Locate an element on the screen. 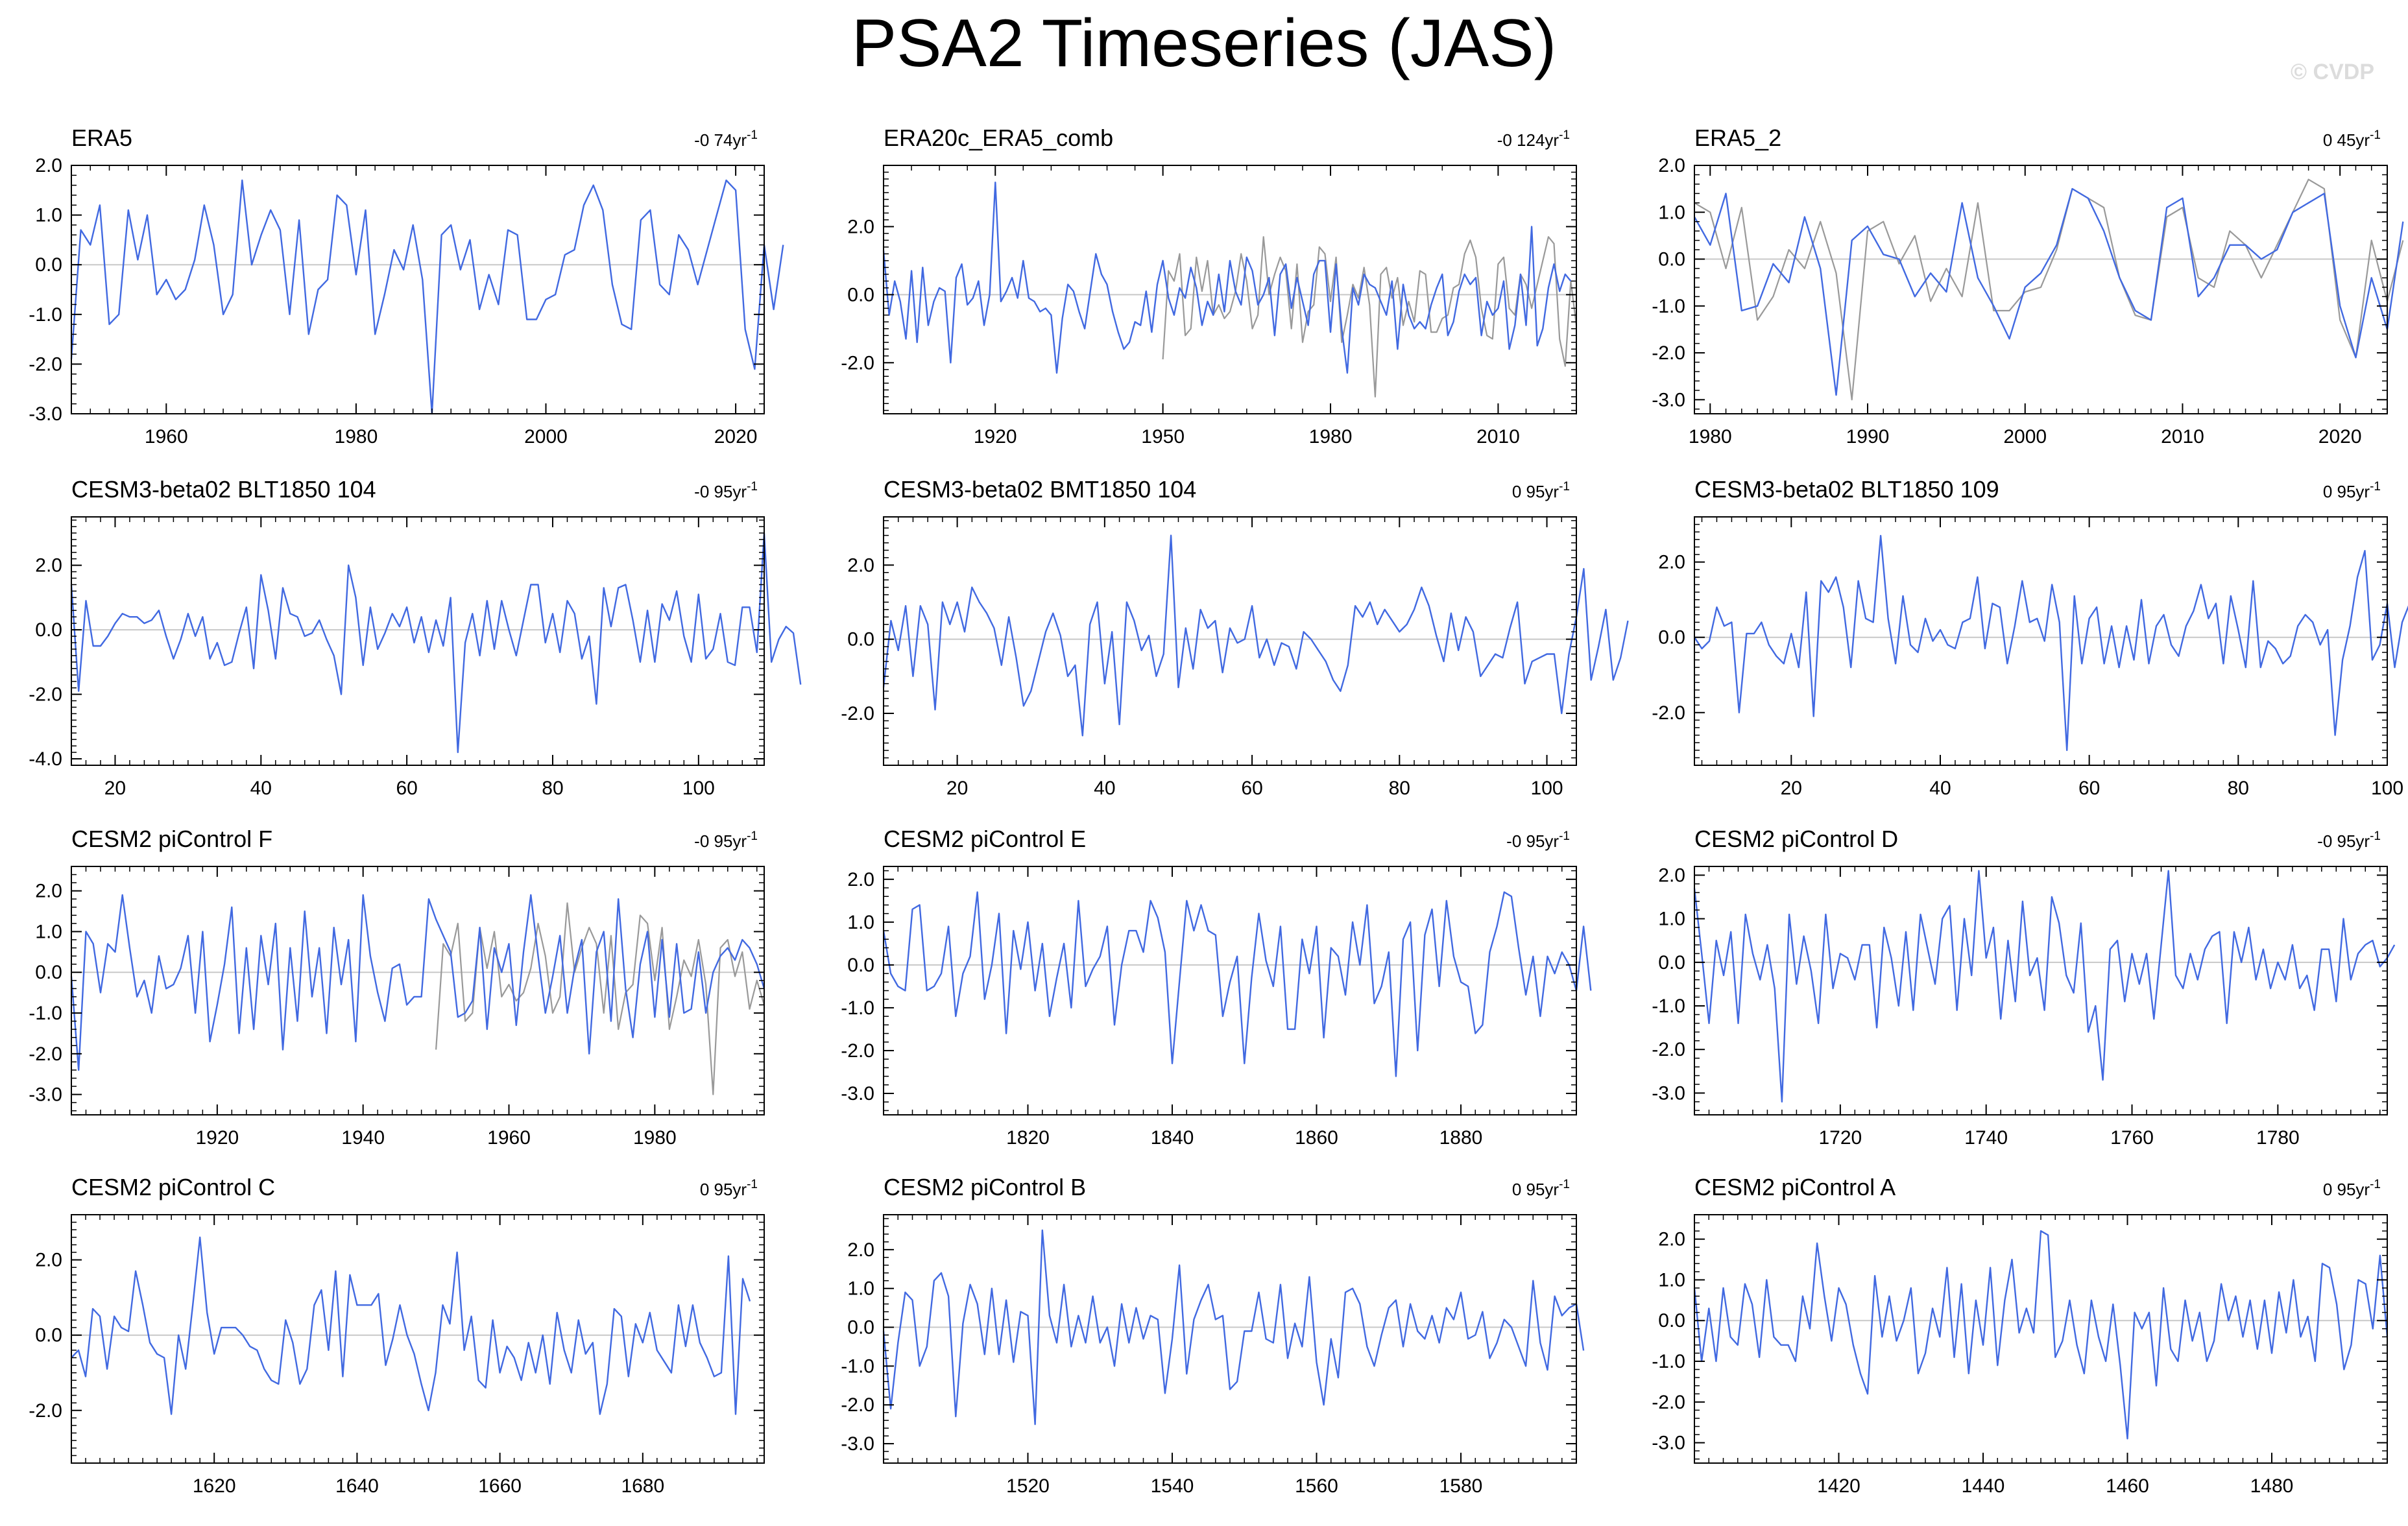 The height and width of the screenshot is (1526, 2408). panel-title: CESM3-beta02 BLT1850 109 is located at coordinates (1846, 489).